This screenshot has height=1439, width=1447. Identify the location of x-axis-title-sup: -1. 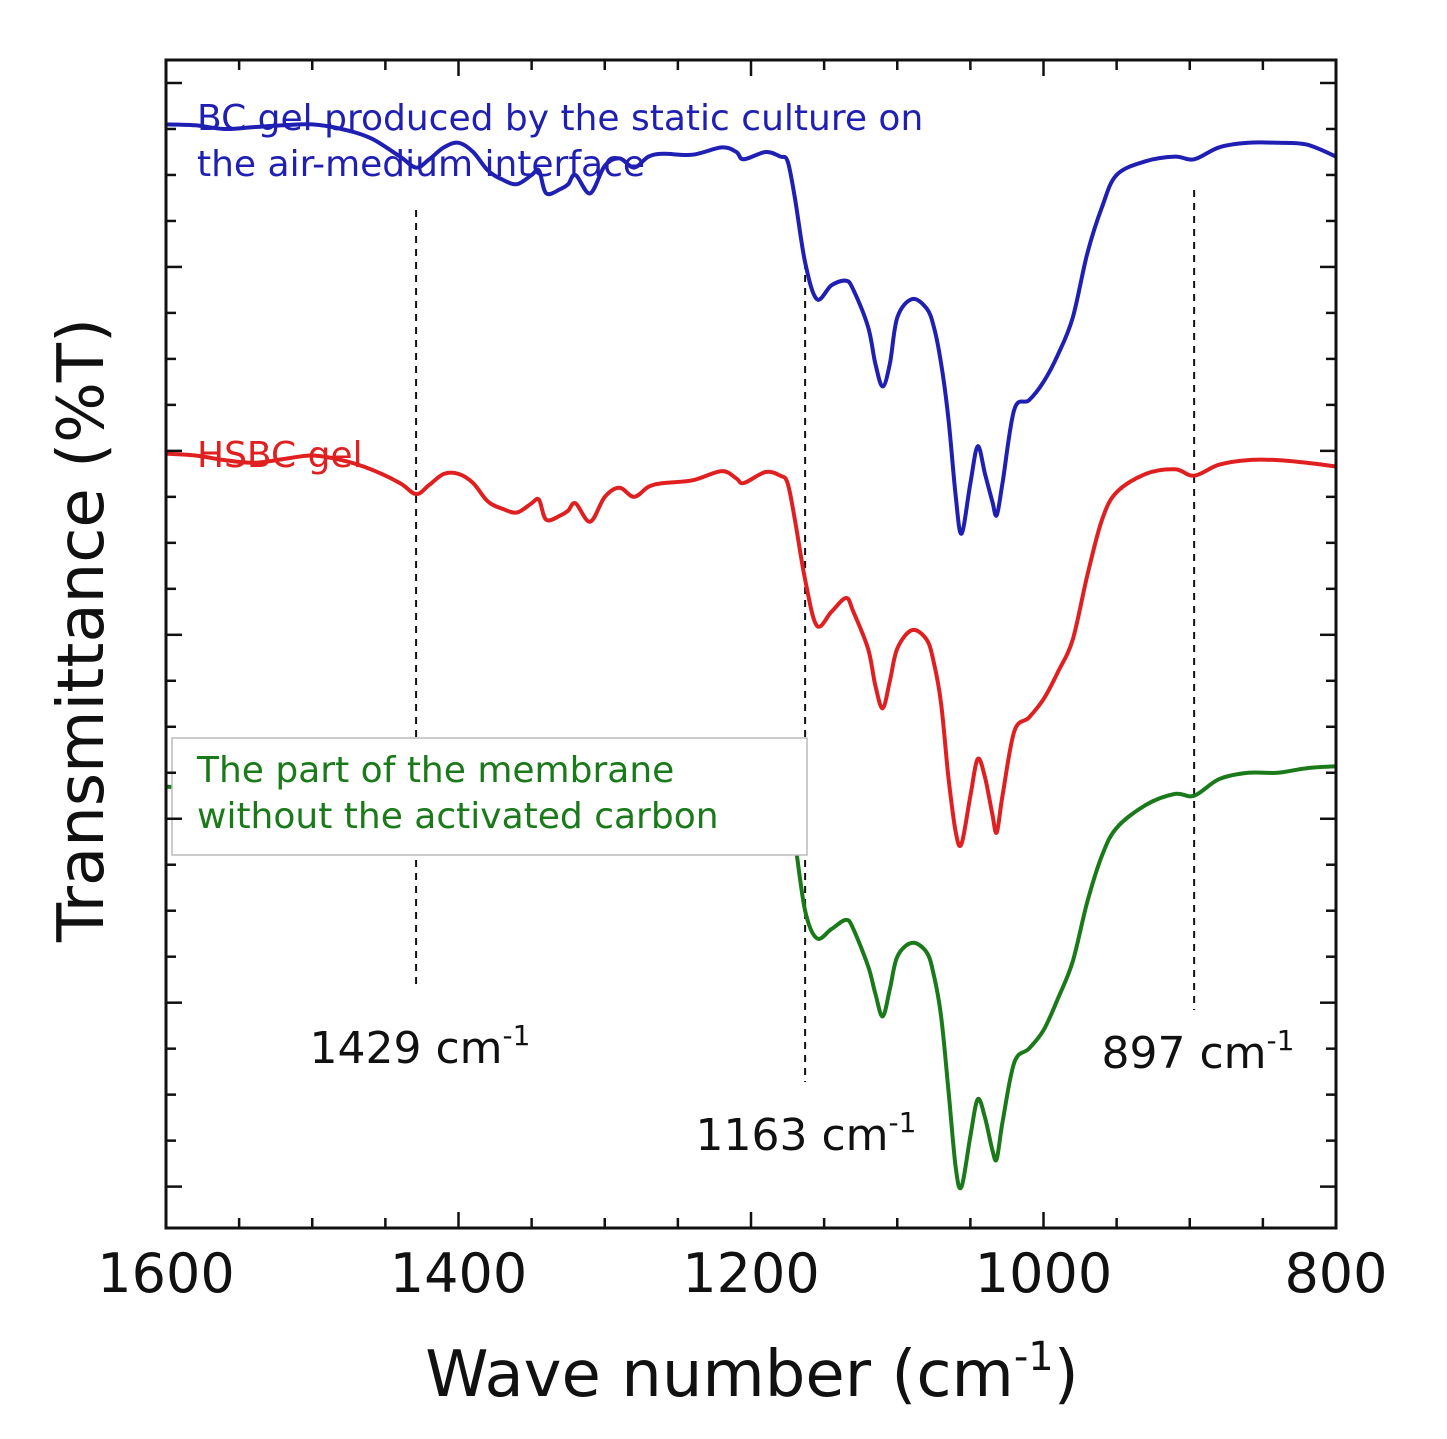
(1034, 1357).